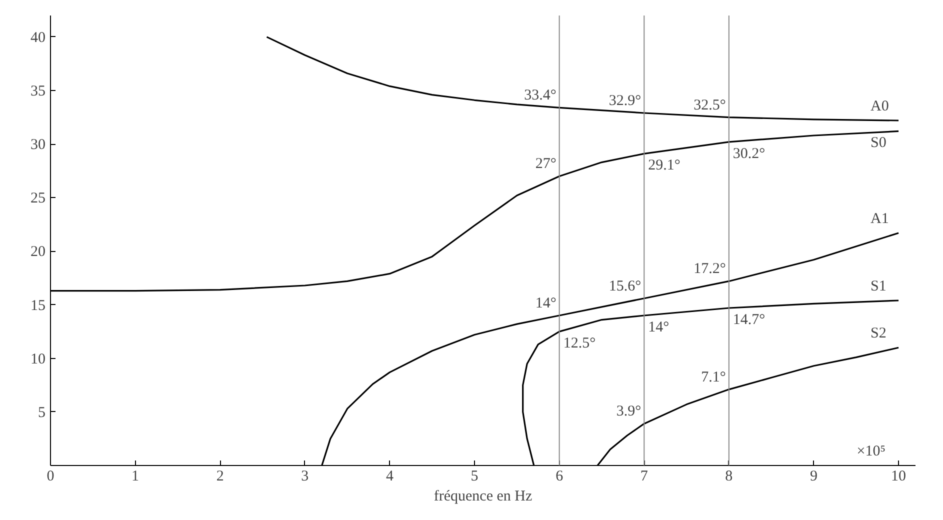 This screenshot has height=520, width=943. Describe the element at coordinates (814, 476) in the screenshot. I see `x-tick-label: 9` at that location.